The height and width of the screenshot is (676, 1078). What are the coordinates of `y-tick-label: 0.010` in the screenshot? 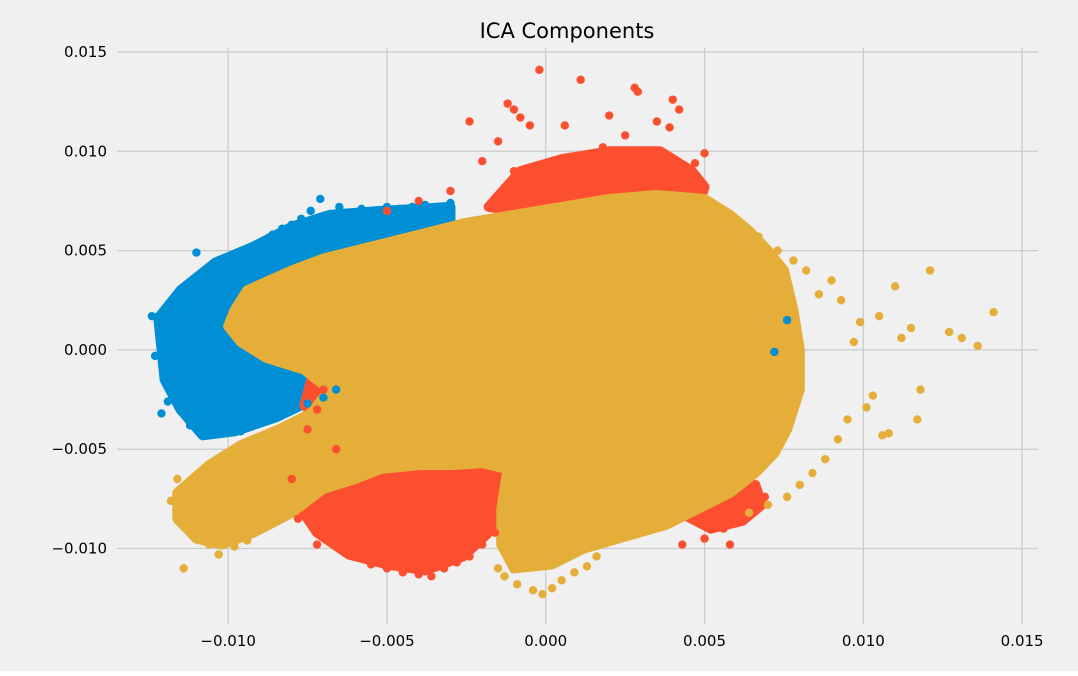 It's located at (85, 151).